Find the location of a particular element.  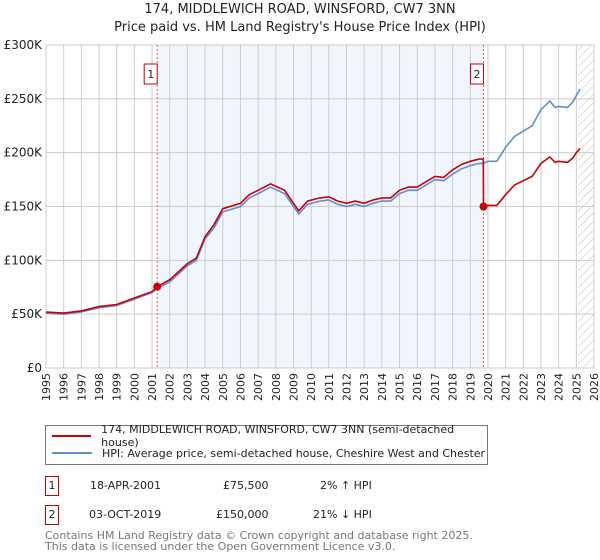

sale-badge: 1 is located at coordinates (52, 486).